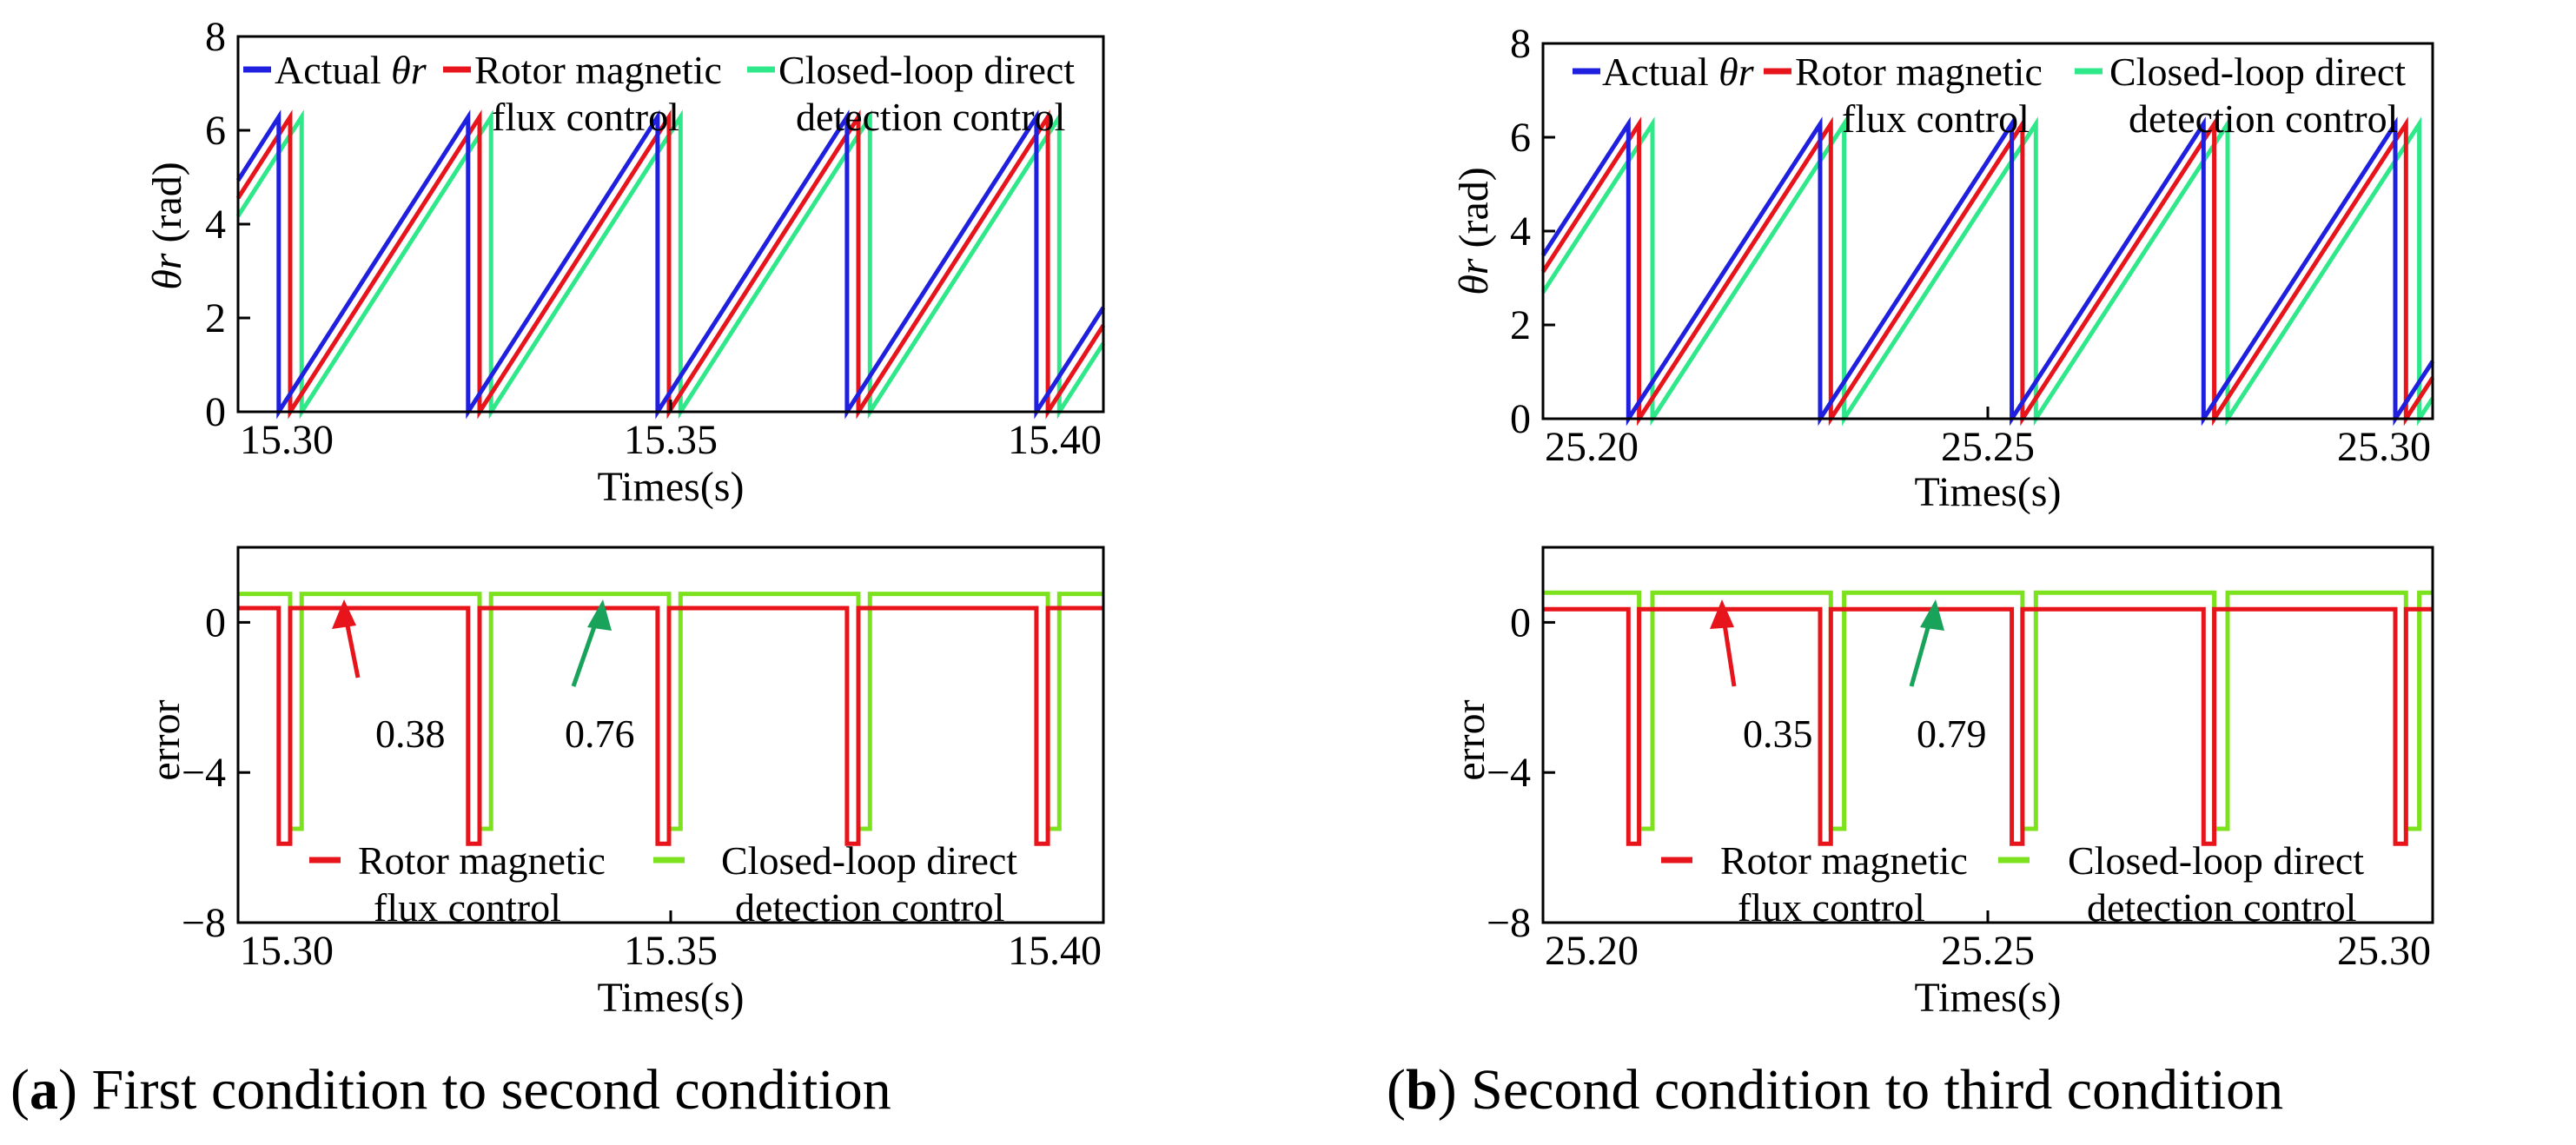 This screenshot has width=2576, height=1145. I want to click on annotation-label-closed: 0.76, so click(600, 734).